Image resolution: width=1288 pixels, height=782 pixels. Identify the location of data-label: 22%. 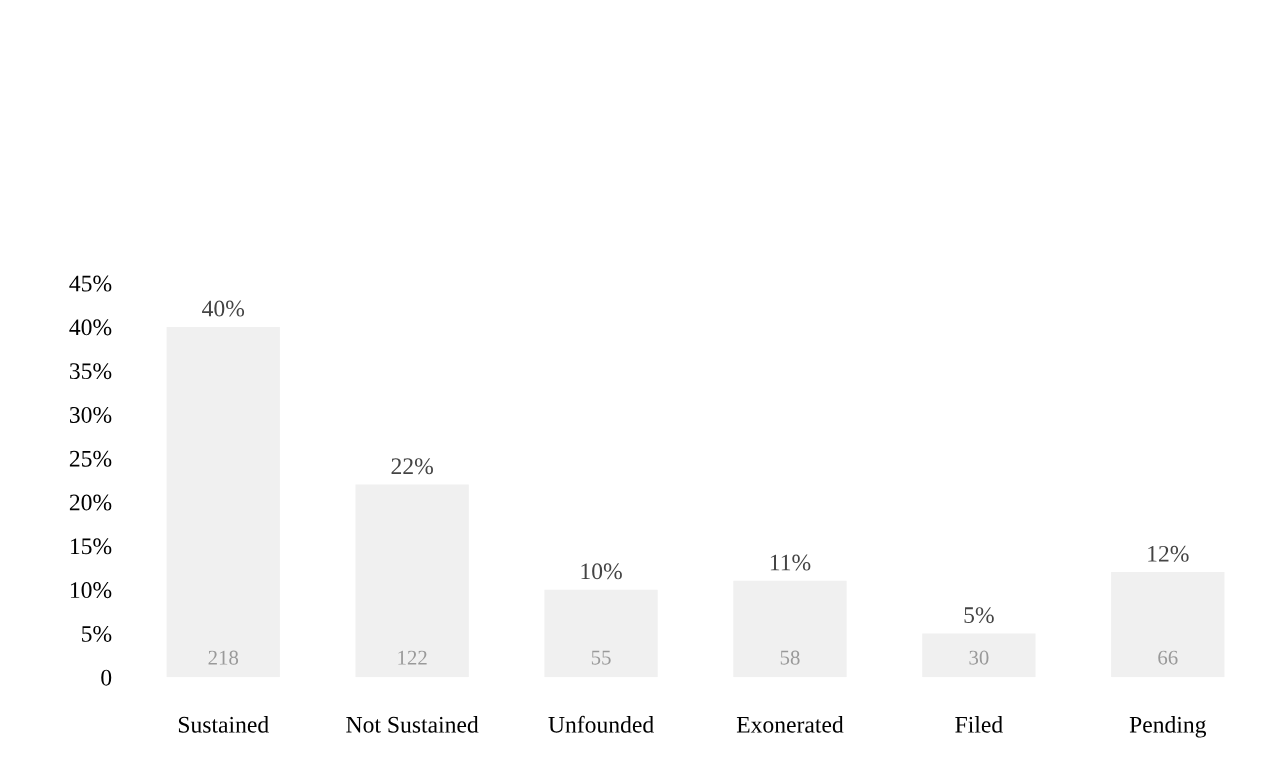
(412, 466).